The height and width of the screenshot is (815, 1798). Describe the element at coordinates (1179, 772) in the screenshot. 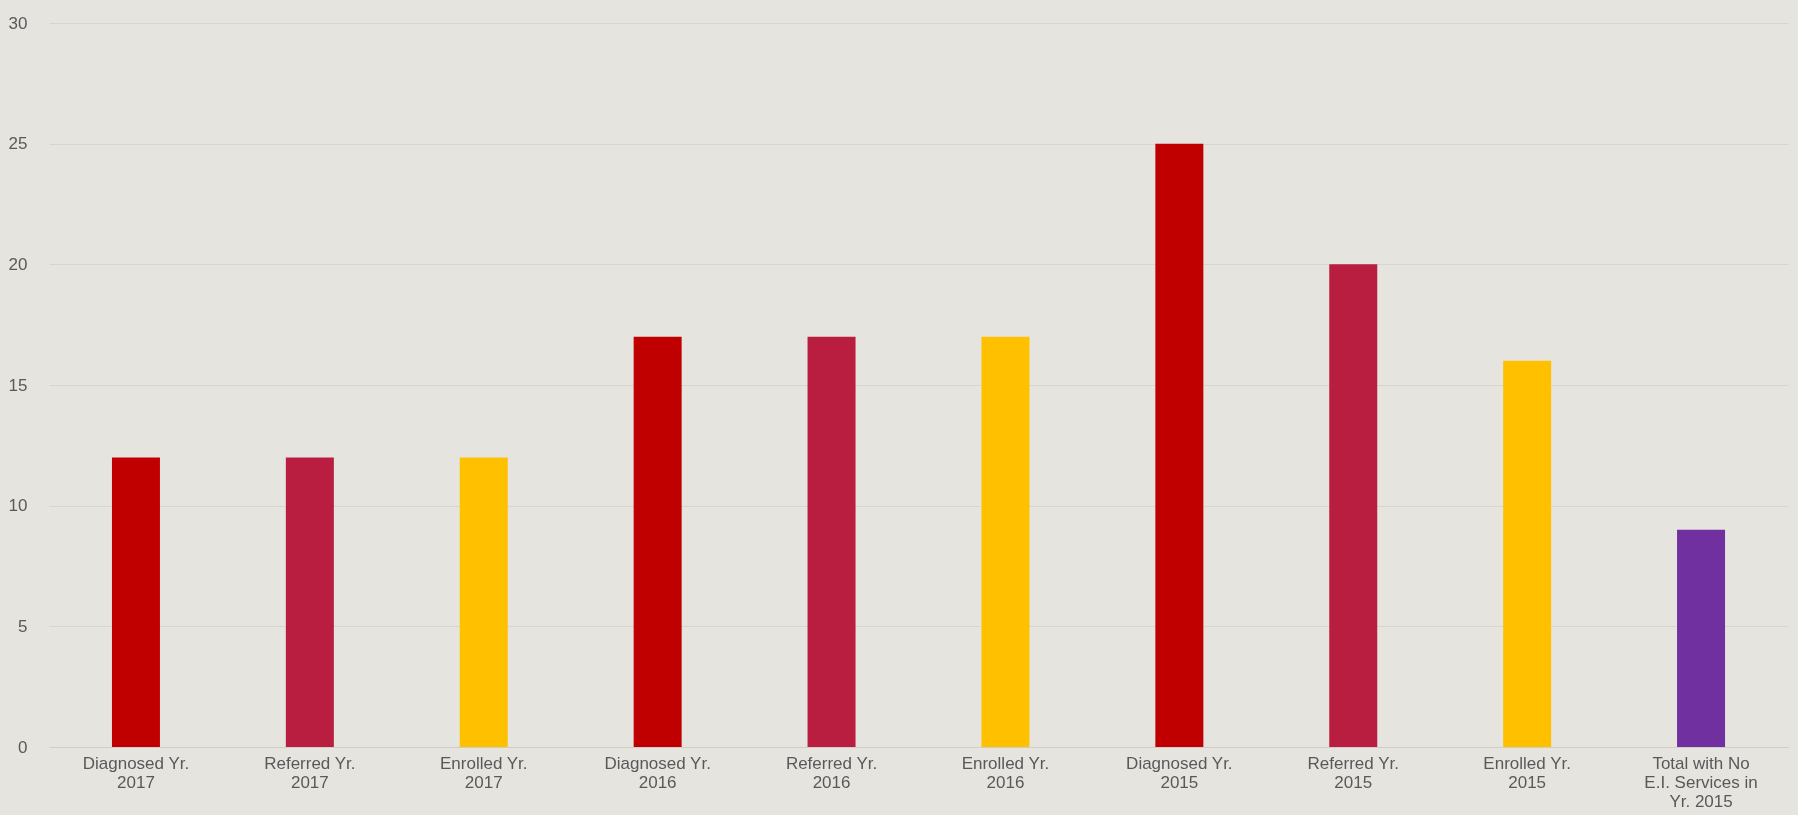

I see `x-tick-label: Diagnosed Yr. 2015` at that location.